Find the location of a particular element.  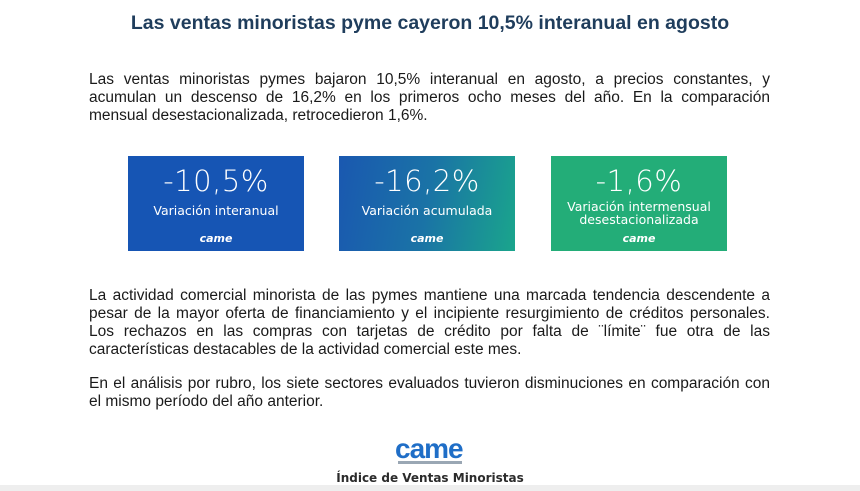

footer-caption: Índice de Ventas Minoristas is located at coordinates (430, 478).